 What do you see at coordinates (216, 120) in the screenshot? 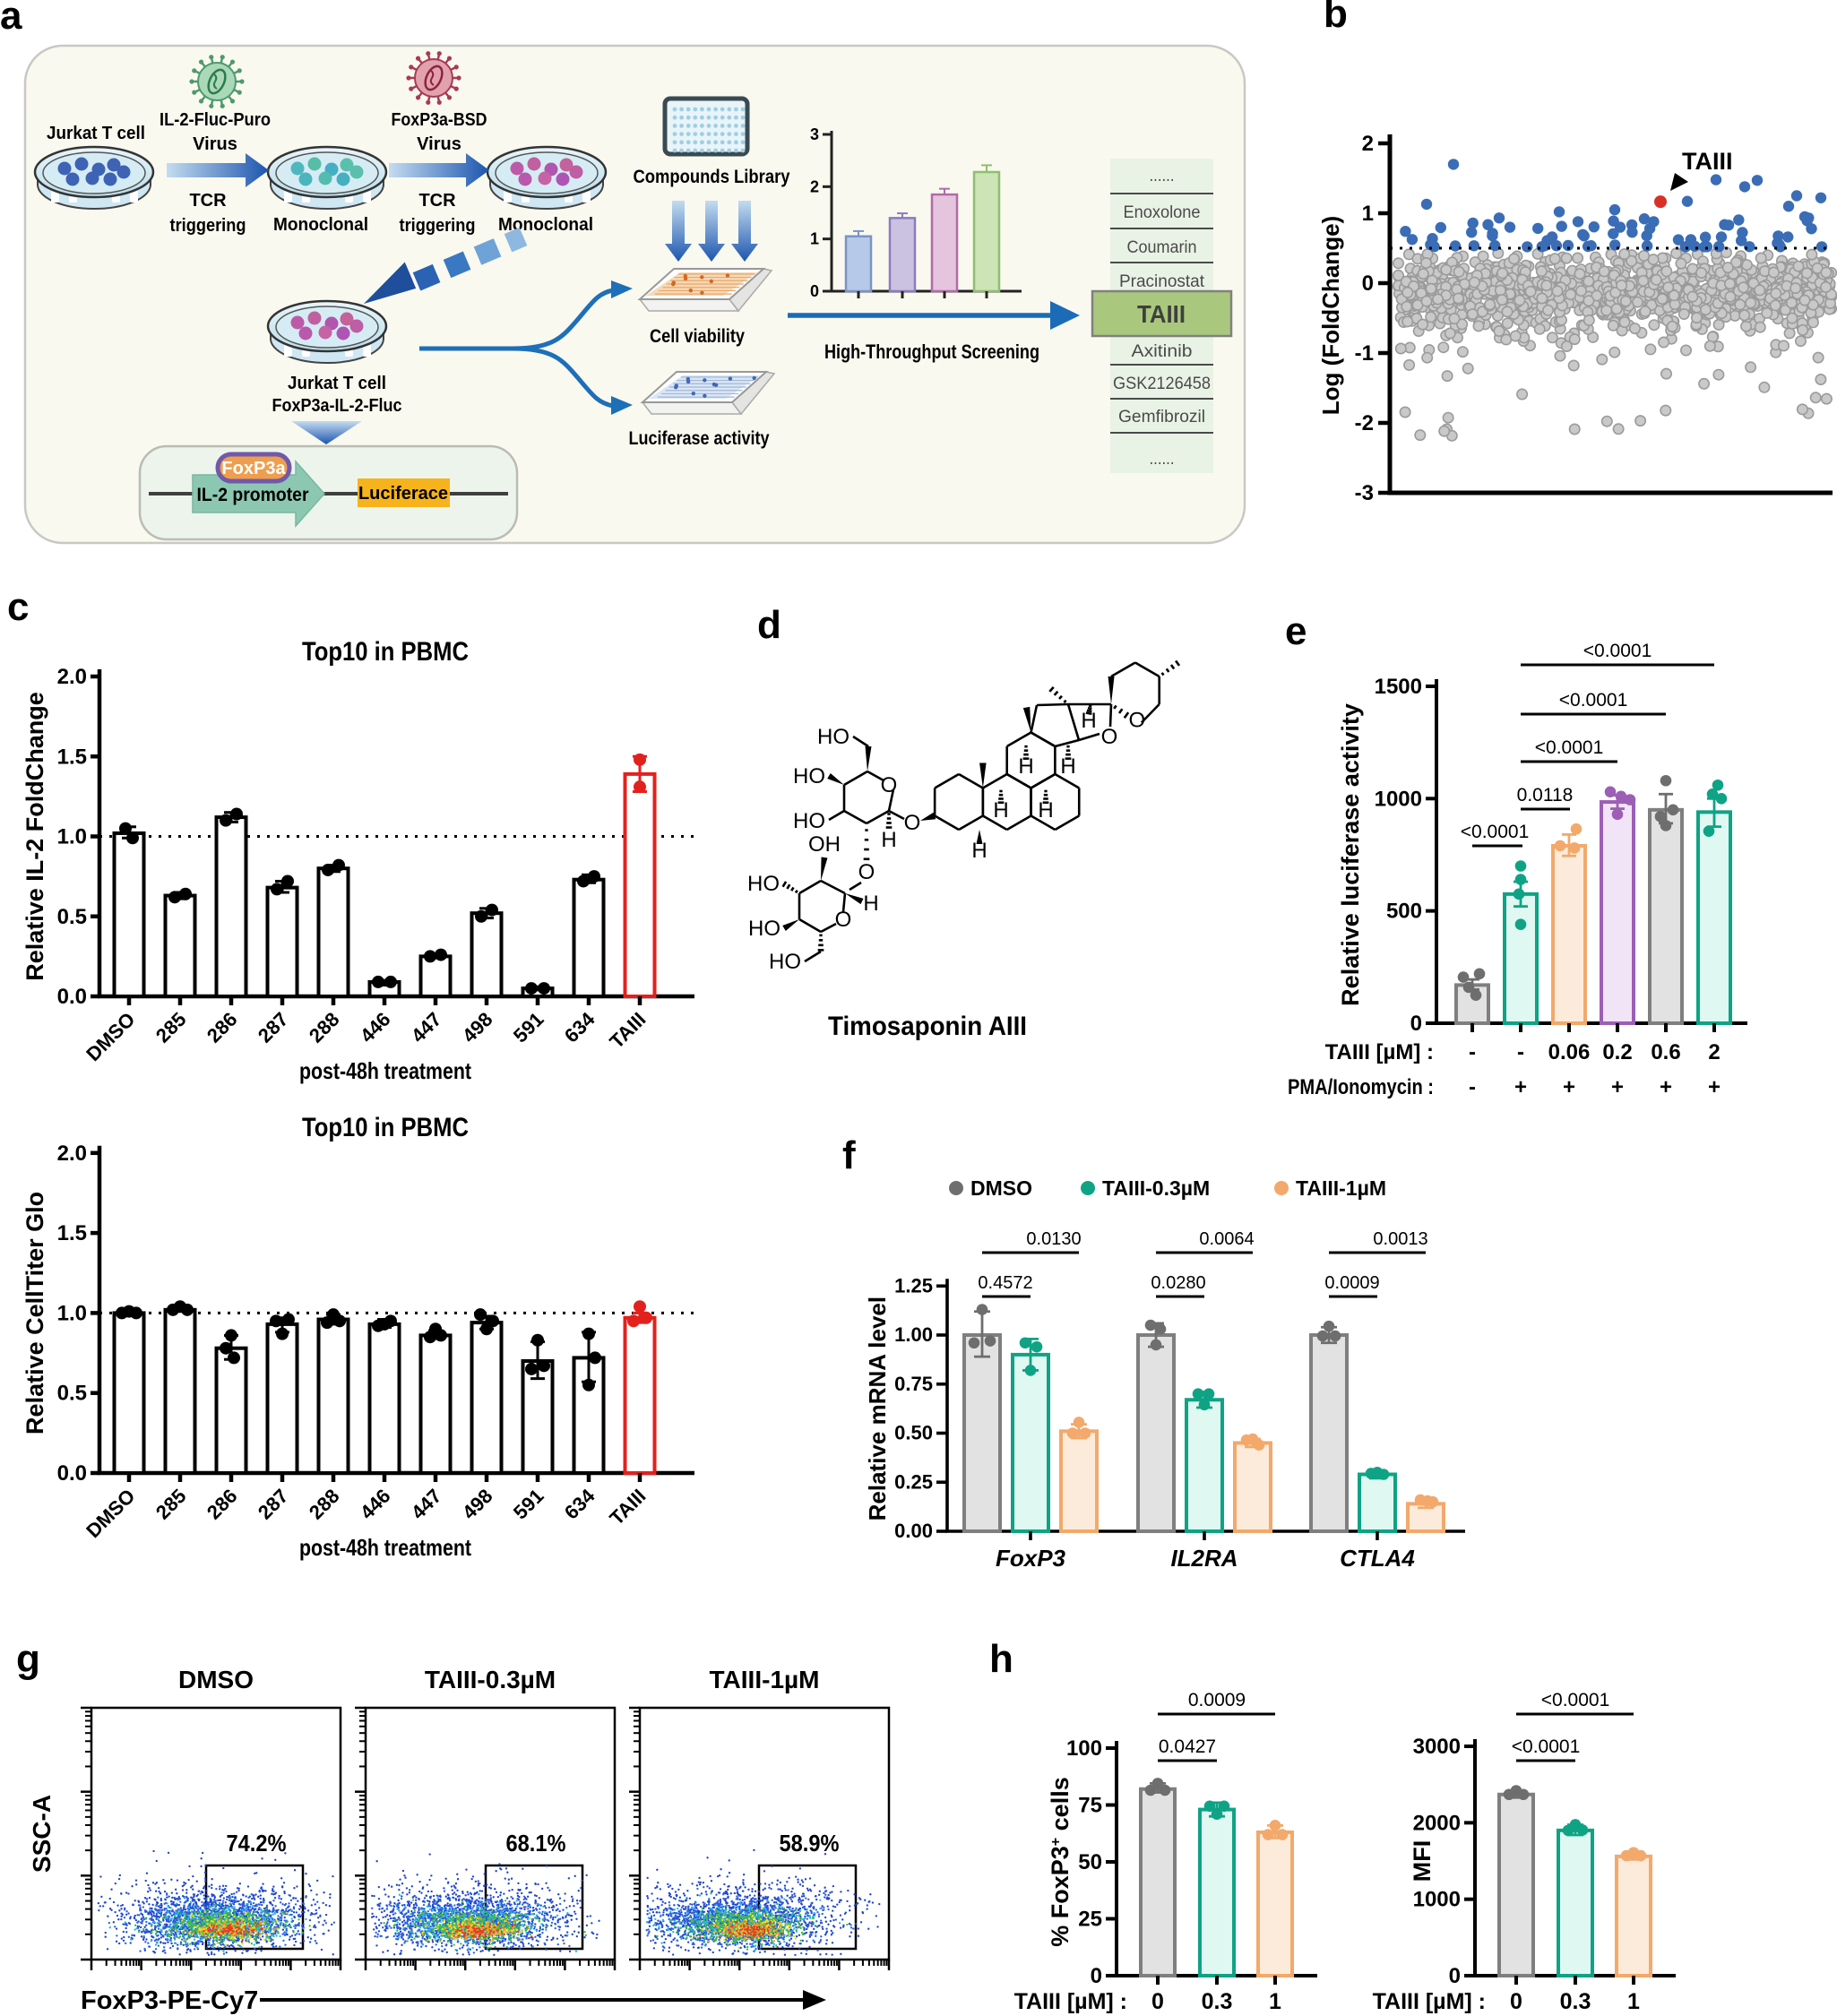
I see `svg-text: IL-2-Fluc-Puro` at bounding box center [216, 120].